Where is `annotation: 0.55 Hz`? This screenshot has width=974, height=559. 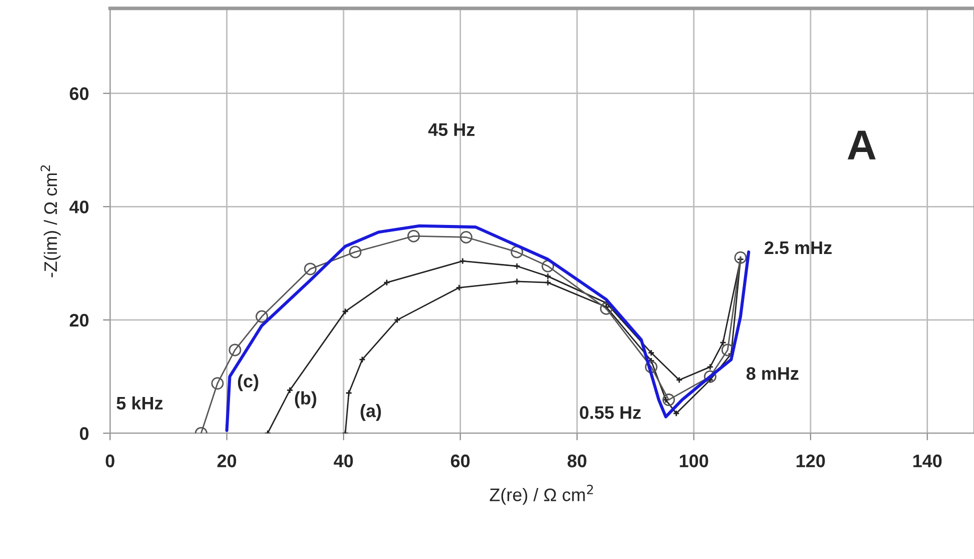
annotation: 0.55 Hz is located at coordinates (610, 412).